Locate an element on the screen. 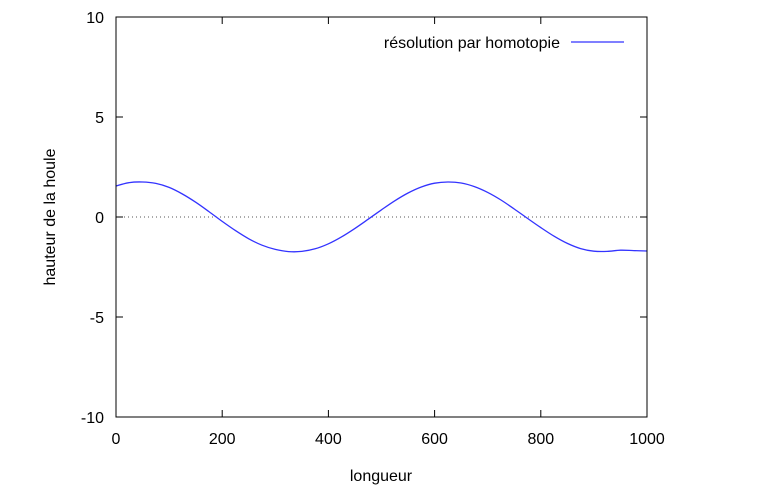 This screenshot has width=764, height=496. series-layer is located at coordinates (381, 217).